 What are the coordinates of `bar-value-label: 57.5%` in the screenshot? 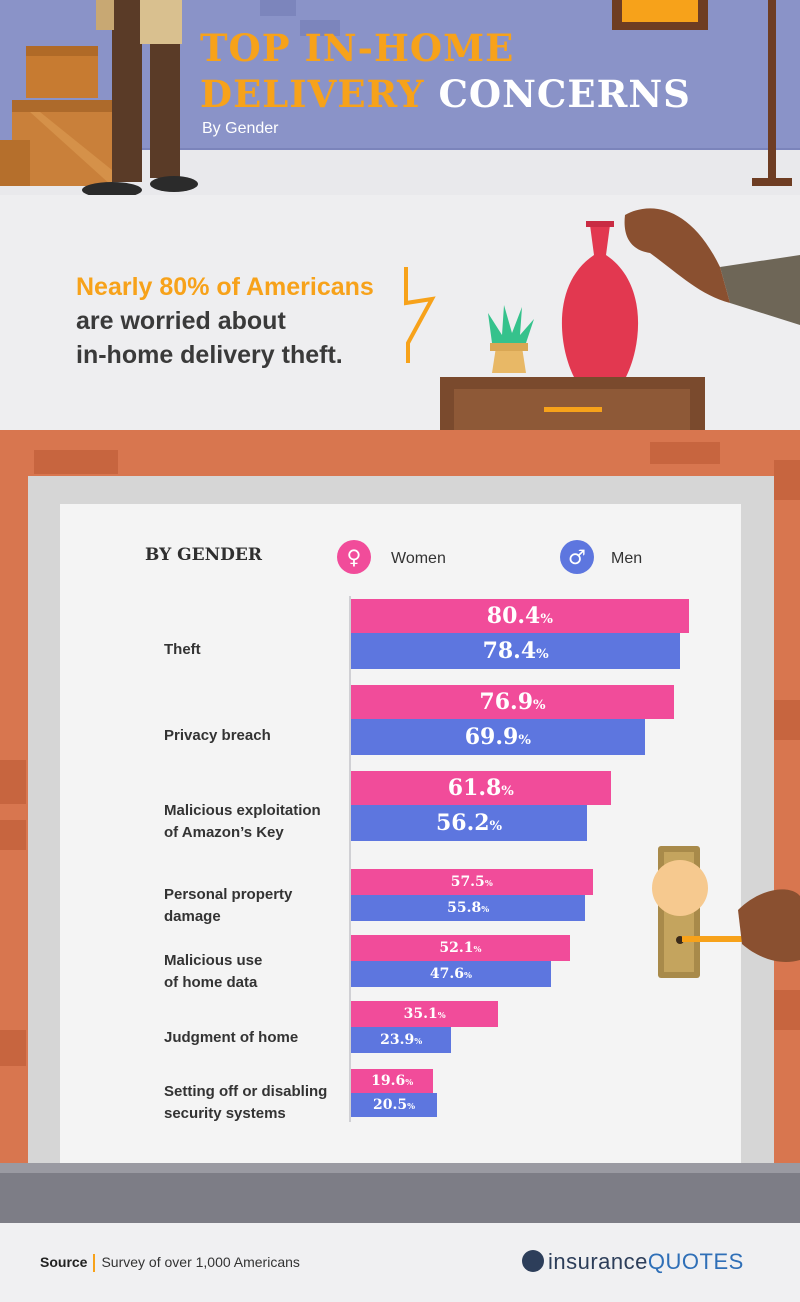 It's located at (471, 881).